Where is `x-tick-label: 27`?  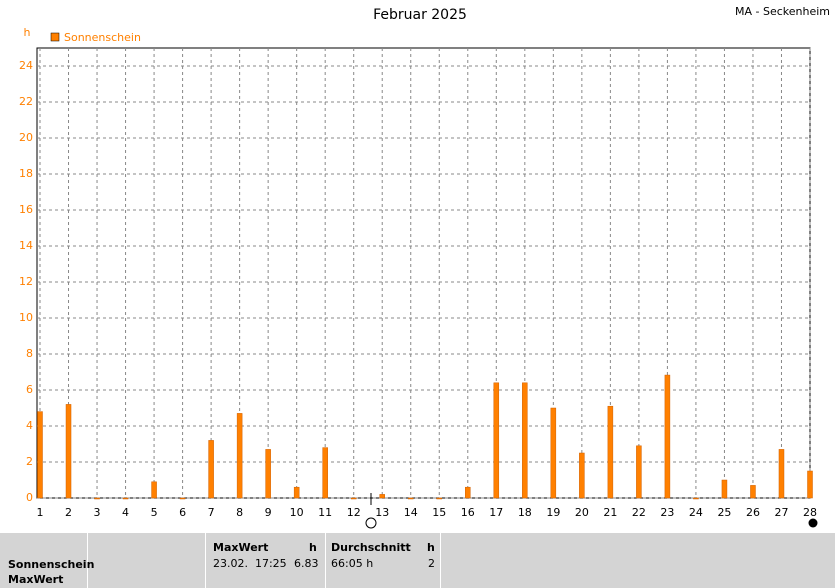 x-tick-label: 27 is located at coordinates (781, 512).